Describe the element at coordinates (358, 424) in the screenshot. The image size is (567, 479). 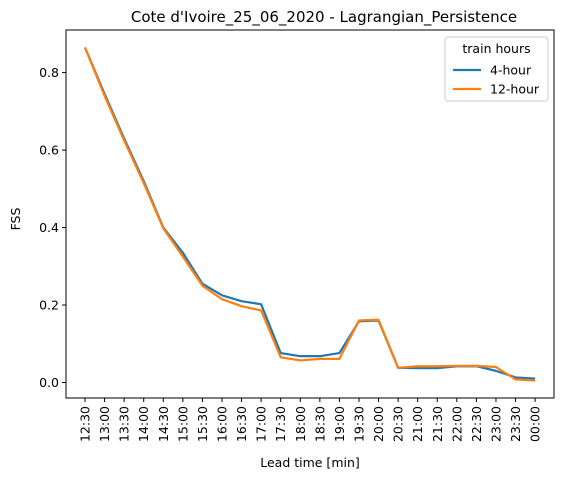
I see `x-tick-label: 19:30` at that location.